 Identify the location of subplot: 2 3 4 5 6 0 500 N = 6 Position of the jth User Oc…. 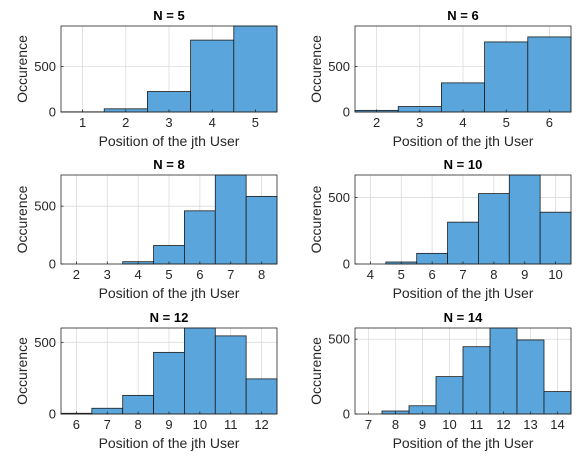
(439, 78).